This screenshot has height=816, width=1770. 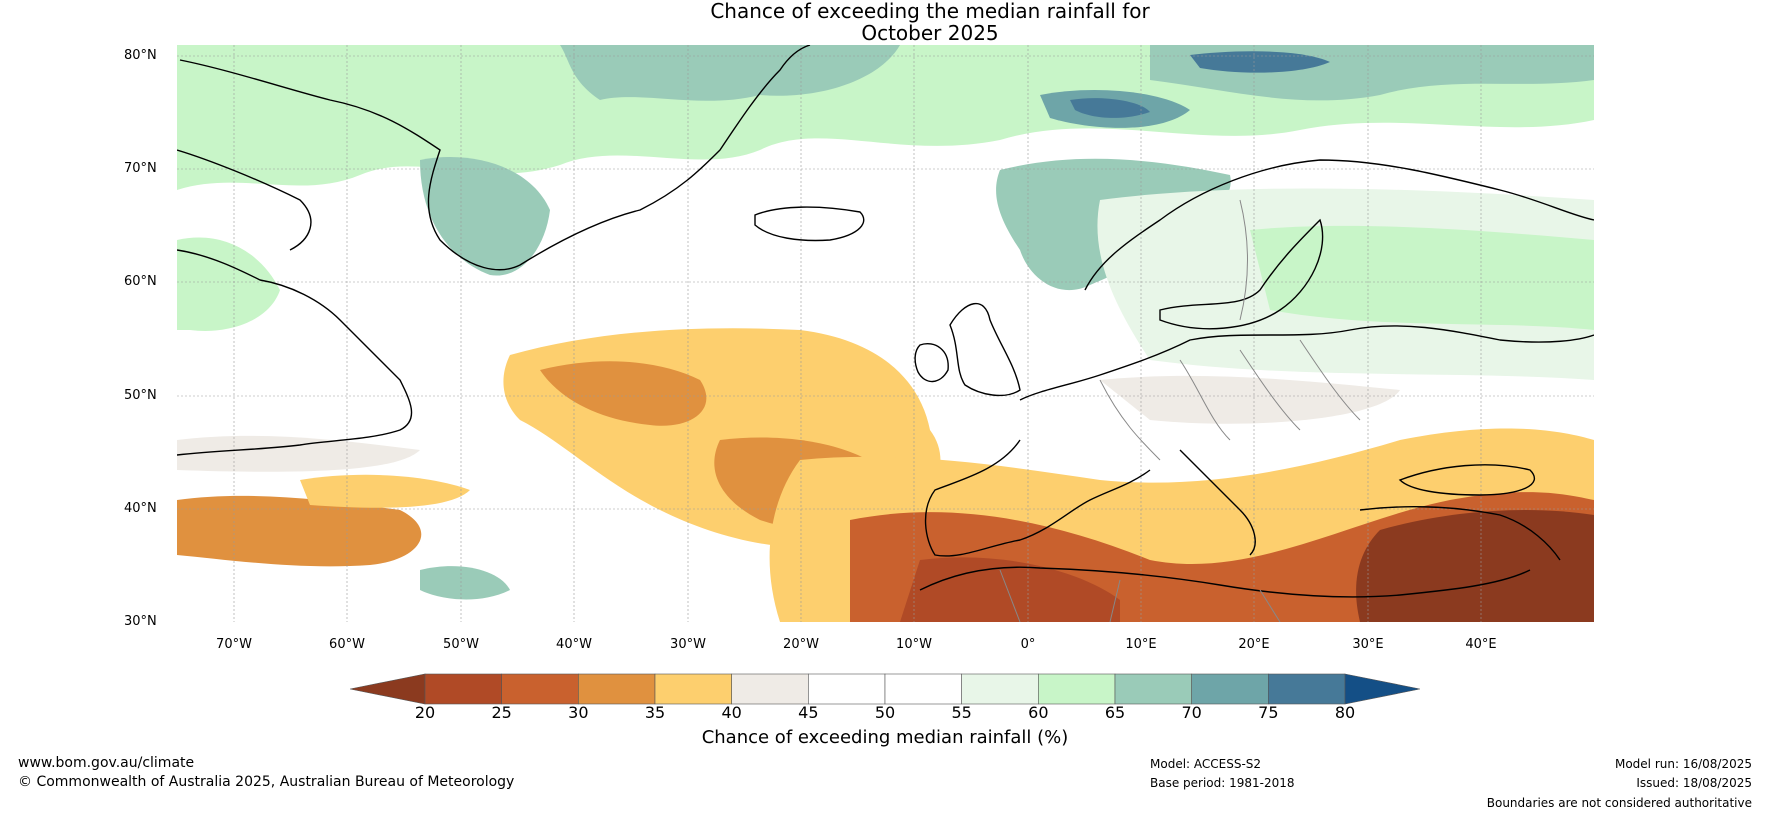 What do you see at coordinates (1141, 644) in the screenshot?
I see `lon-label-10e: 10°E` at bounding box center [1141, 644].